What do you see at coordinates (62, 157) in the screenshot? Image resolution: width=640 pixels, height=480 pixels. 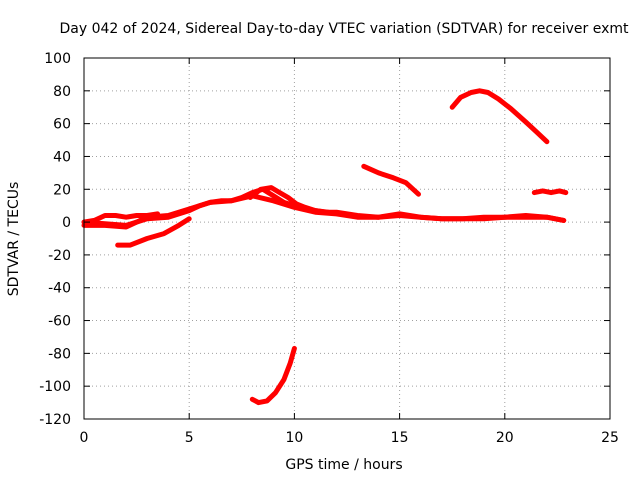 I see `y-tick-label: 40` at bounding box center [62, 157].